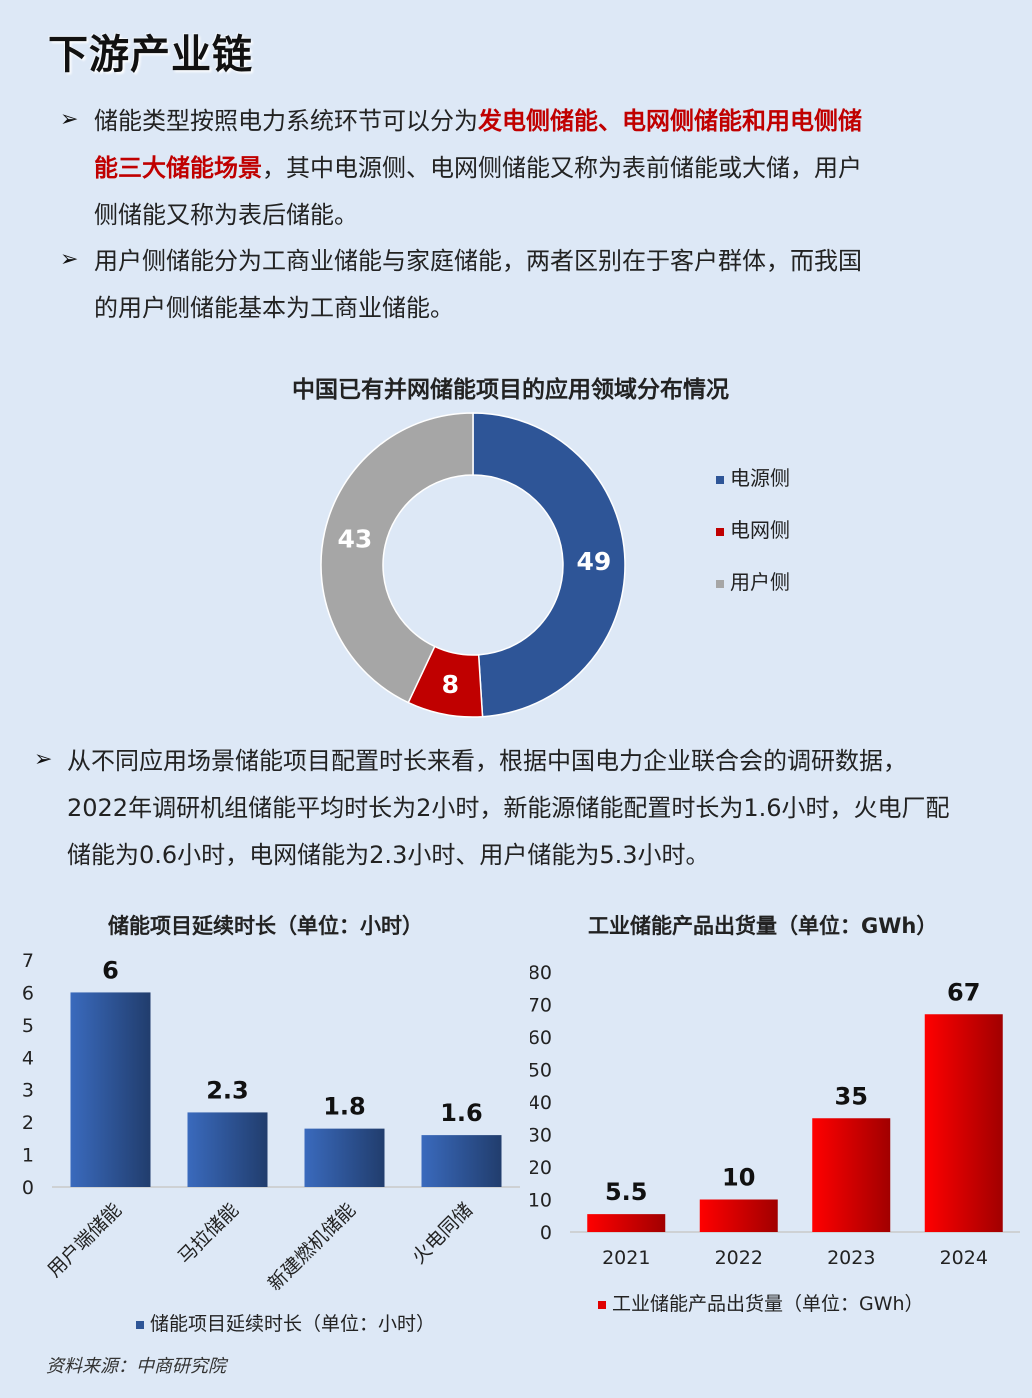  I want to click on bar-value-label: 2.3, so click(227, 1090).